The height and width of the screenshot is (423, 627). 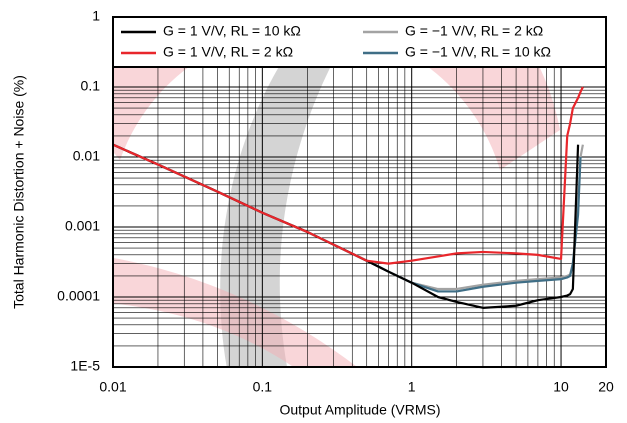 I want to click on y-tick-label: 0.001, so click(x=82, y=226).